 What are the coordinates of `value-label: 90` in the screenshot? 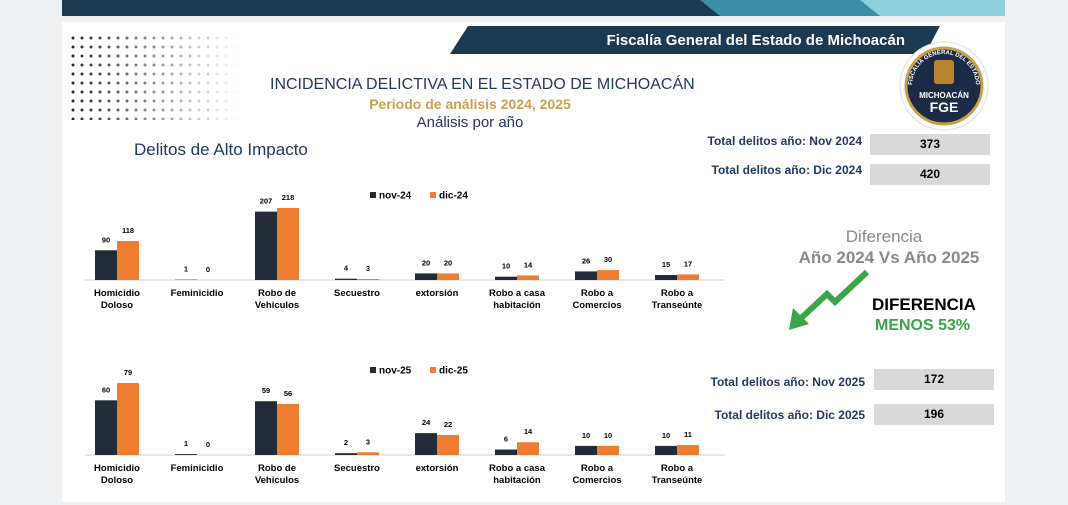 It's located at (106, 239).